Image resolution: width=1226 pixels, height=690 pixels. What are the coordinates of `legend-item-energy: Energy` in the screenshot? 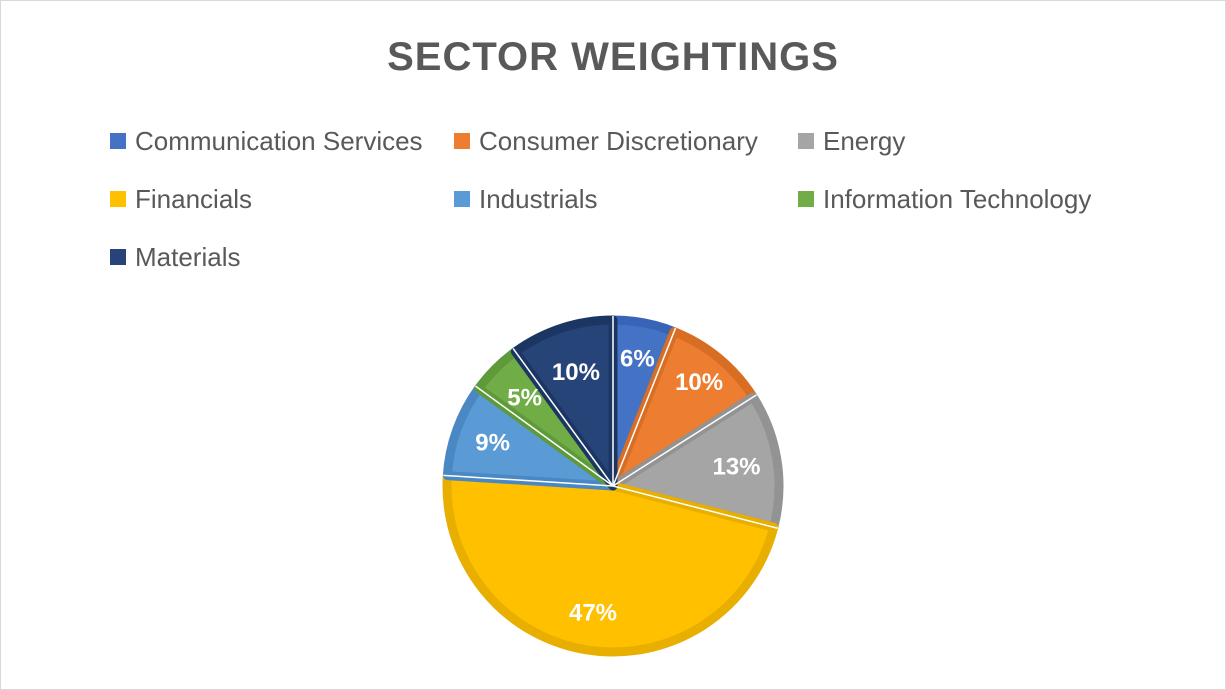 It's located at (851, 141).